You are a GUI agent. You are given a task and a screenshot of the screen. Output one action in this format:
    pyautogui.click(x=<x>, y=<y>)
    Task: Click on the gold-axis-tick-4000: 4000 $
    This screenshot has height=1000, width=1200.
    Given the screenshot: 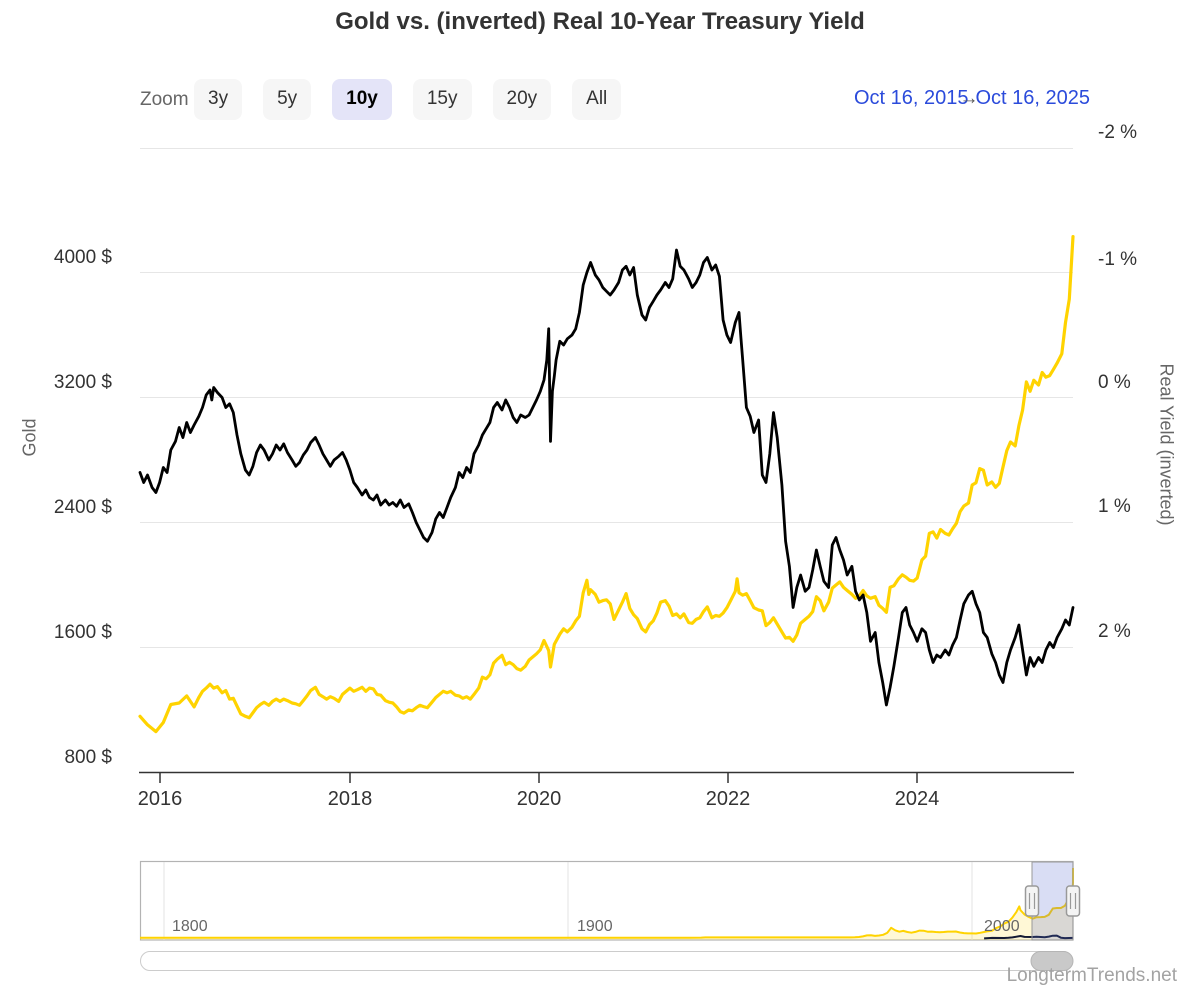 What is the action you would take?
    pyautogui.click(x=82, y=257)
    